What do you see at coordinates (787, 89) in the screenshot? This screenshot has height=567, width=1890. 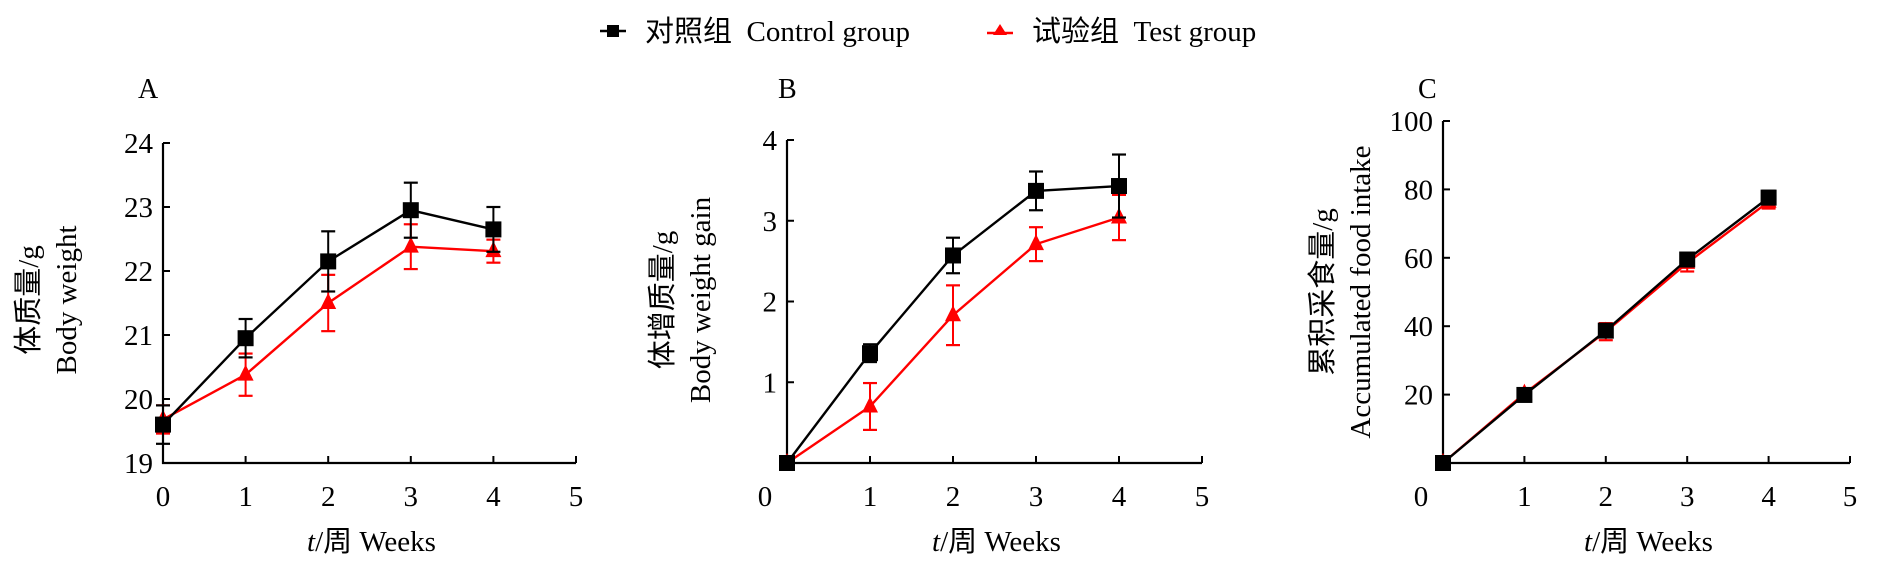 I see `panel-label: B` at bounding box center [787, 89].